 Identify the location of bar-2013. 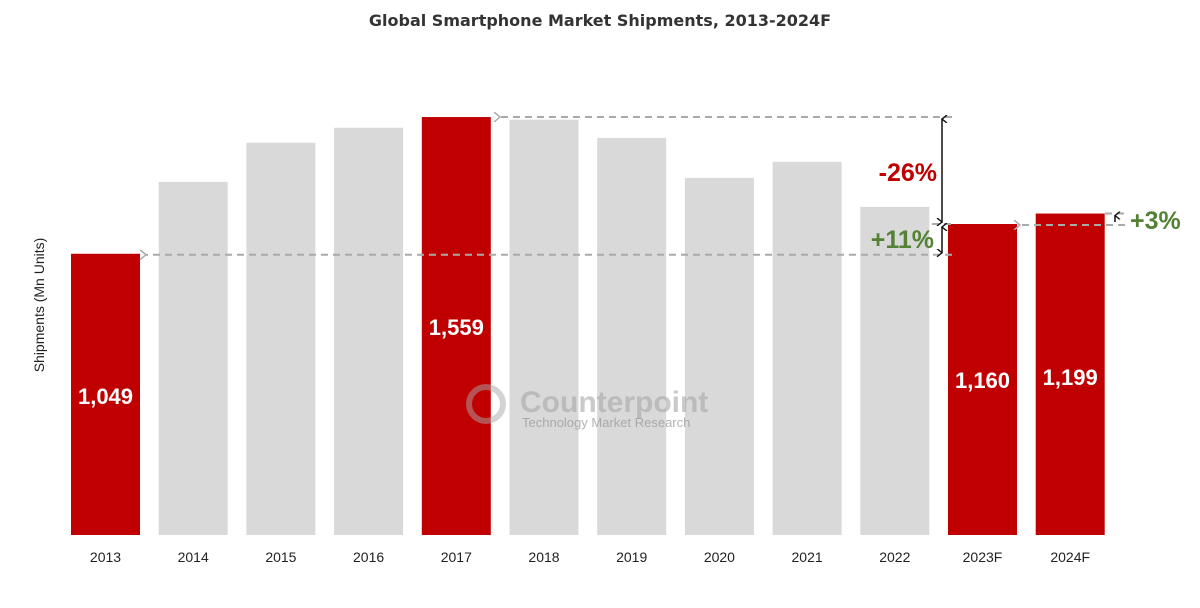
(105, 394).